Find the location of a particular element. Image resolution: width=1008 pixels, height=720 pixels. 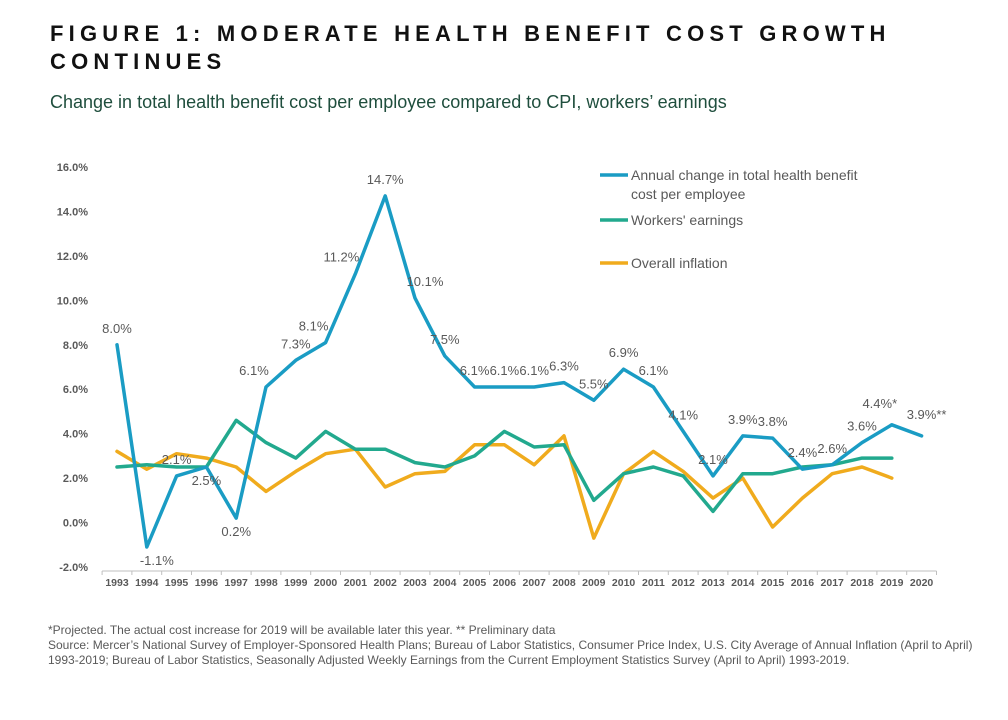

data-label: 7.5% is located at coordinates (445, 339).